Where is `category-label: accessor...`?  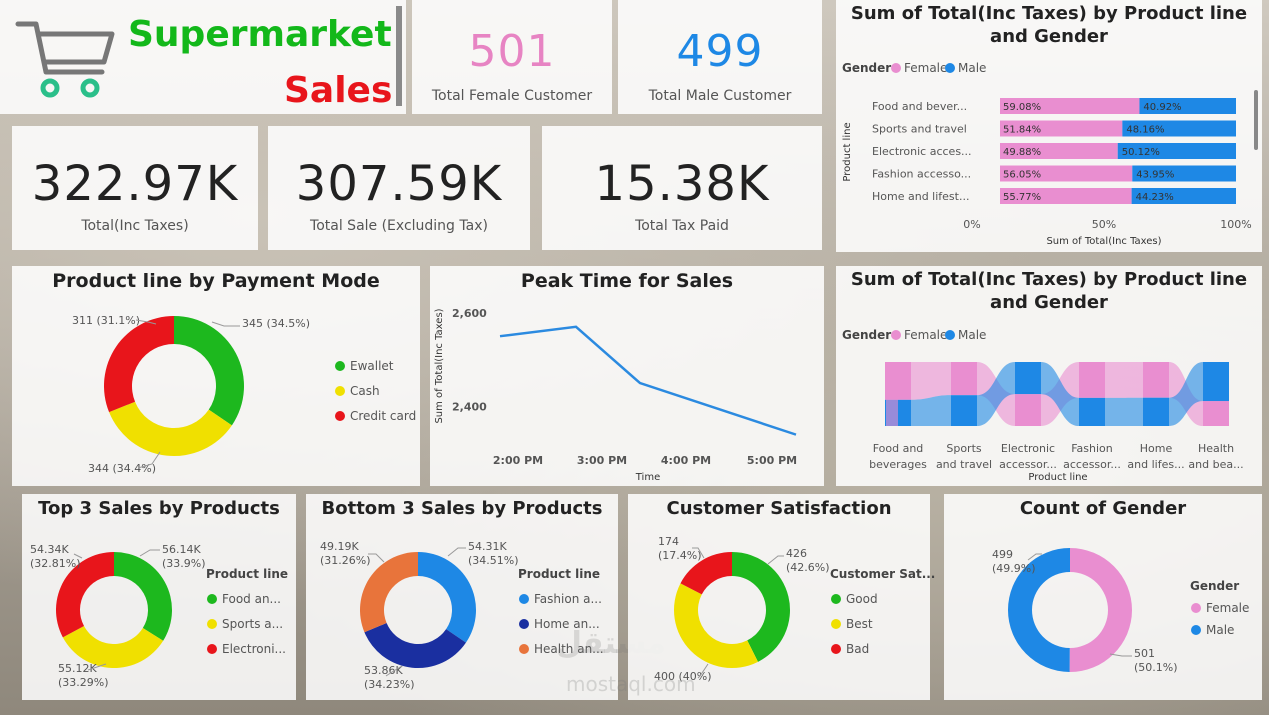 category-label: accessor... is located at coordinates (1028, 464).